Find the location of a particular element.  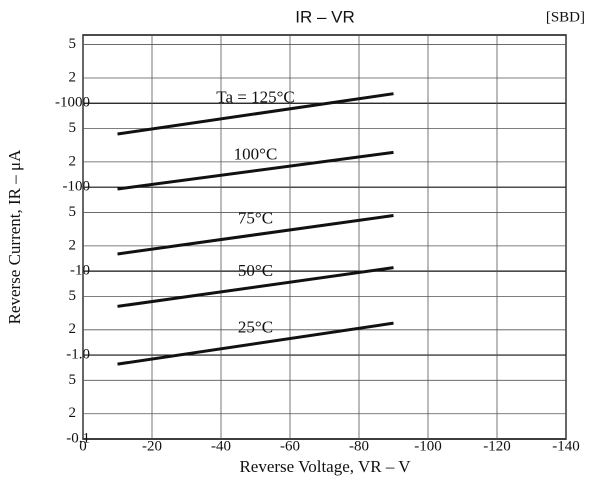

x-tick-label: -40 is located at coordinates (221, 446).